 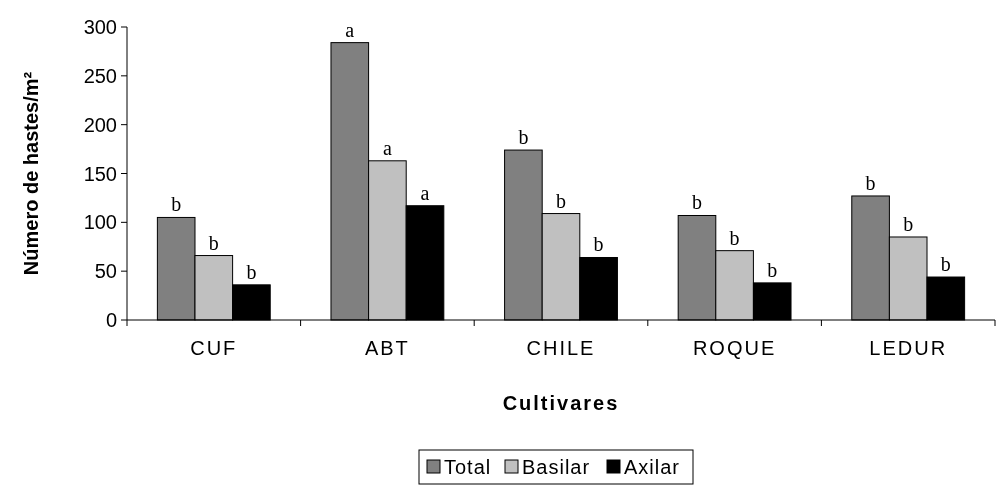 What do you see at coordinates (31, 173) in the screenshot?
I see `y-axis-title: Número de hastes/m²` at bounding box center [31, 173].